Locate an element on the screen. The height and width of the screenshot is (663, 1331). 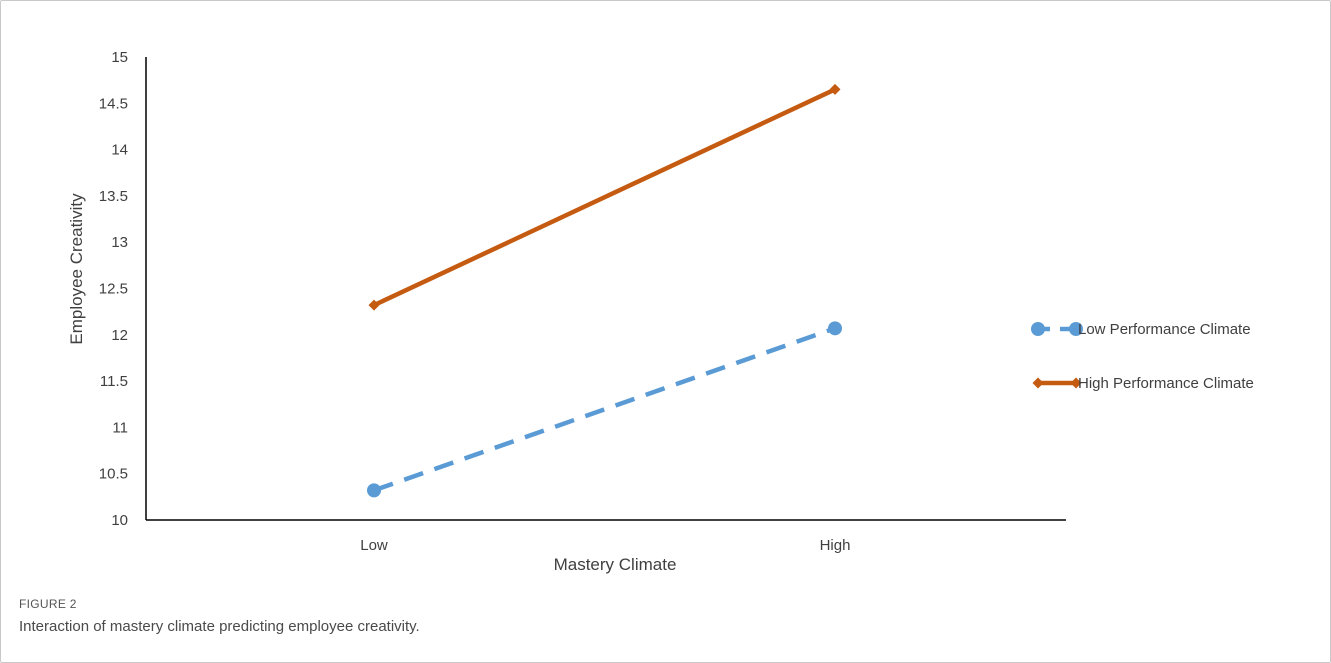
low-performance-legend-label: Low Performance Climate is located at coordinates (1164, 329).